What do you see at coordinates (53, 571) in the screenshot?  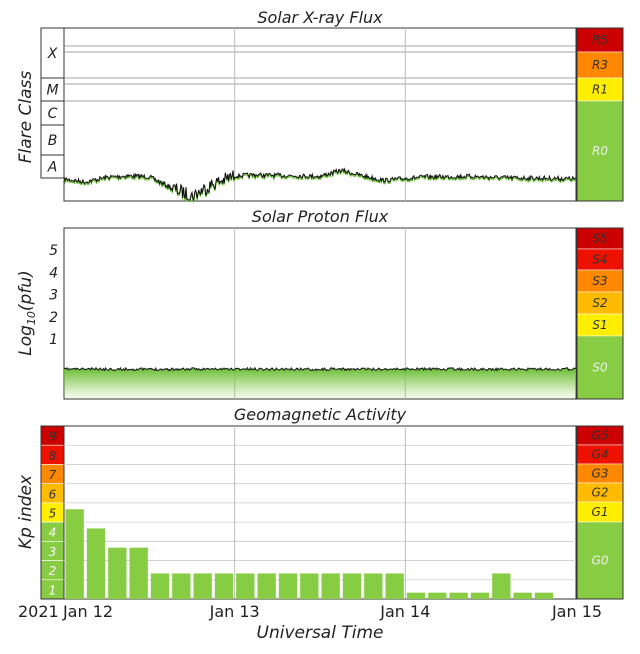 I see `kp-level-label: 2` at bounding box center [53, 571].